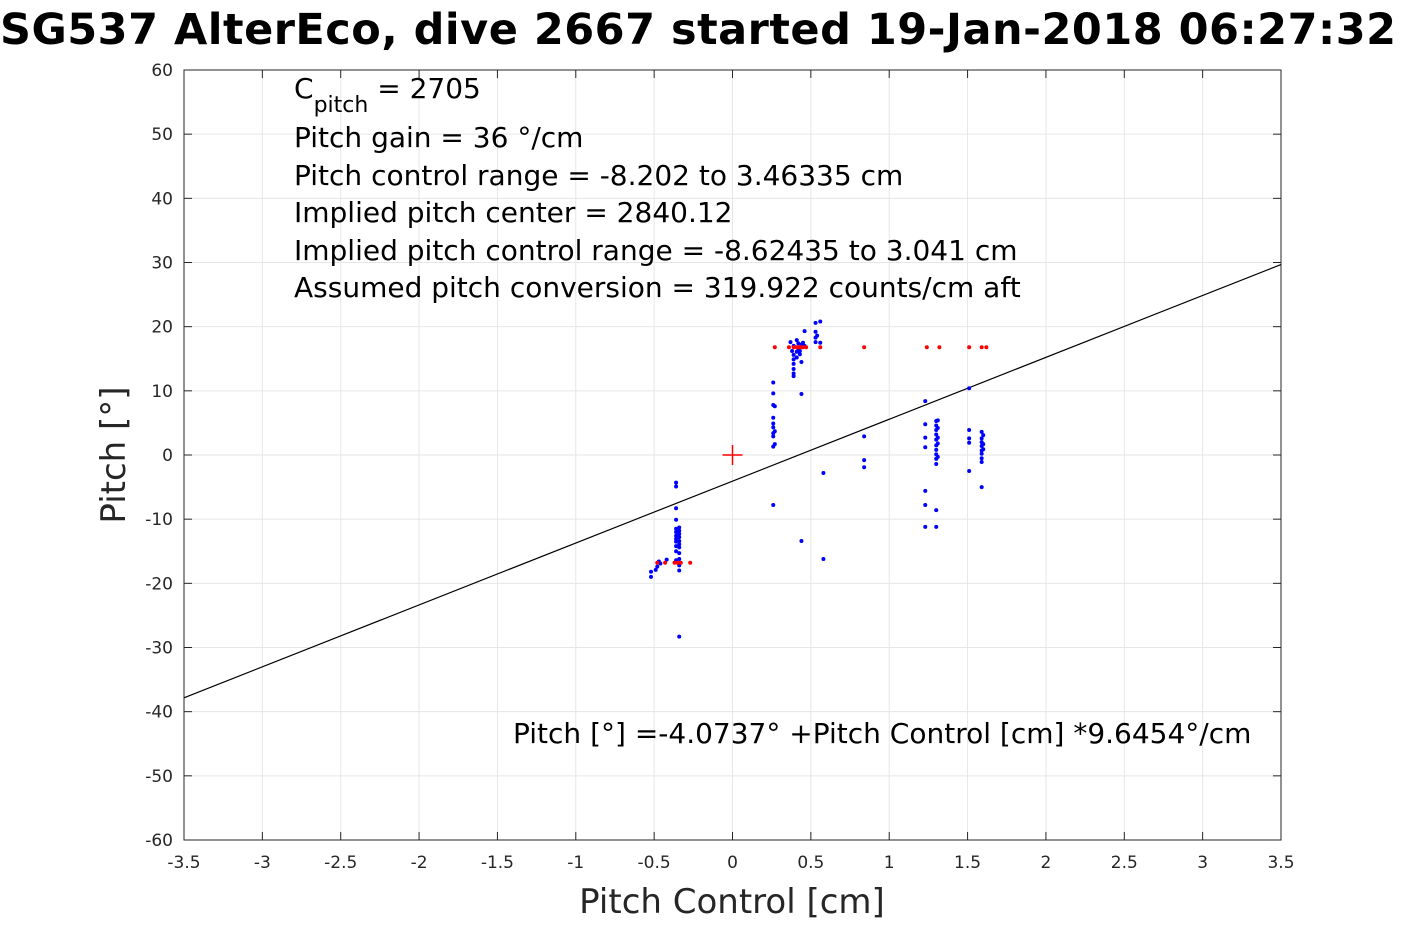 Image resolution: width=1417 pixels, height=945 pixels. What do you see at coordinates (167, 456) in the screenshot?
I see `y-tick-label: 0` at bounding box center [167, 456].